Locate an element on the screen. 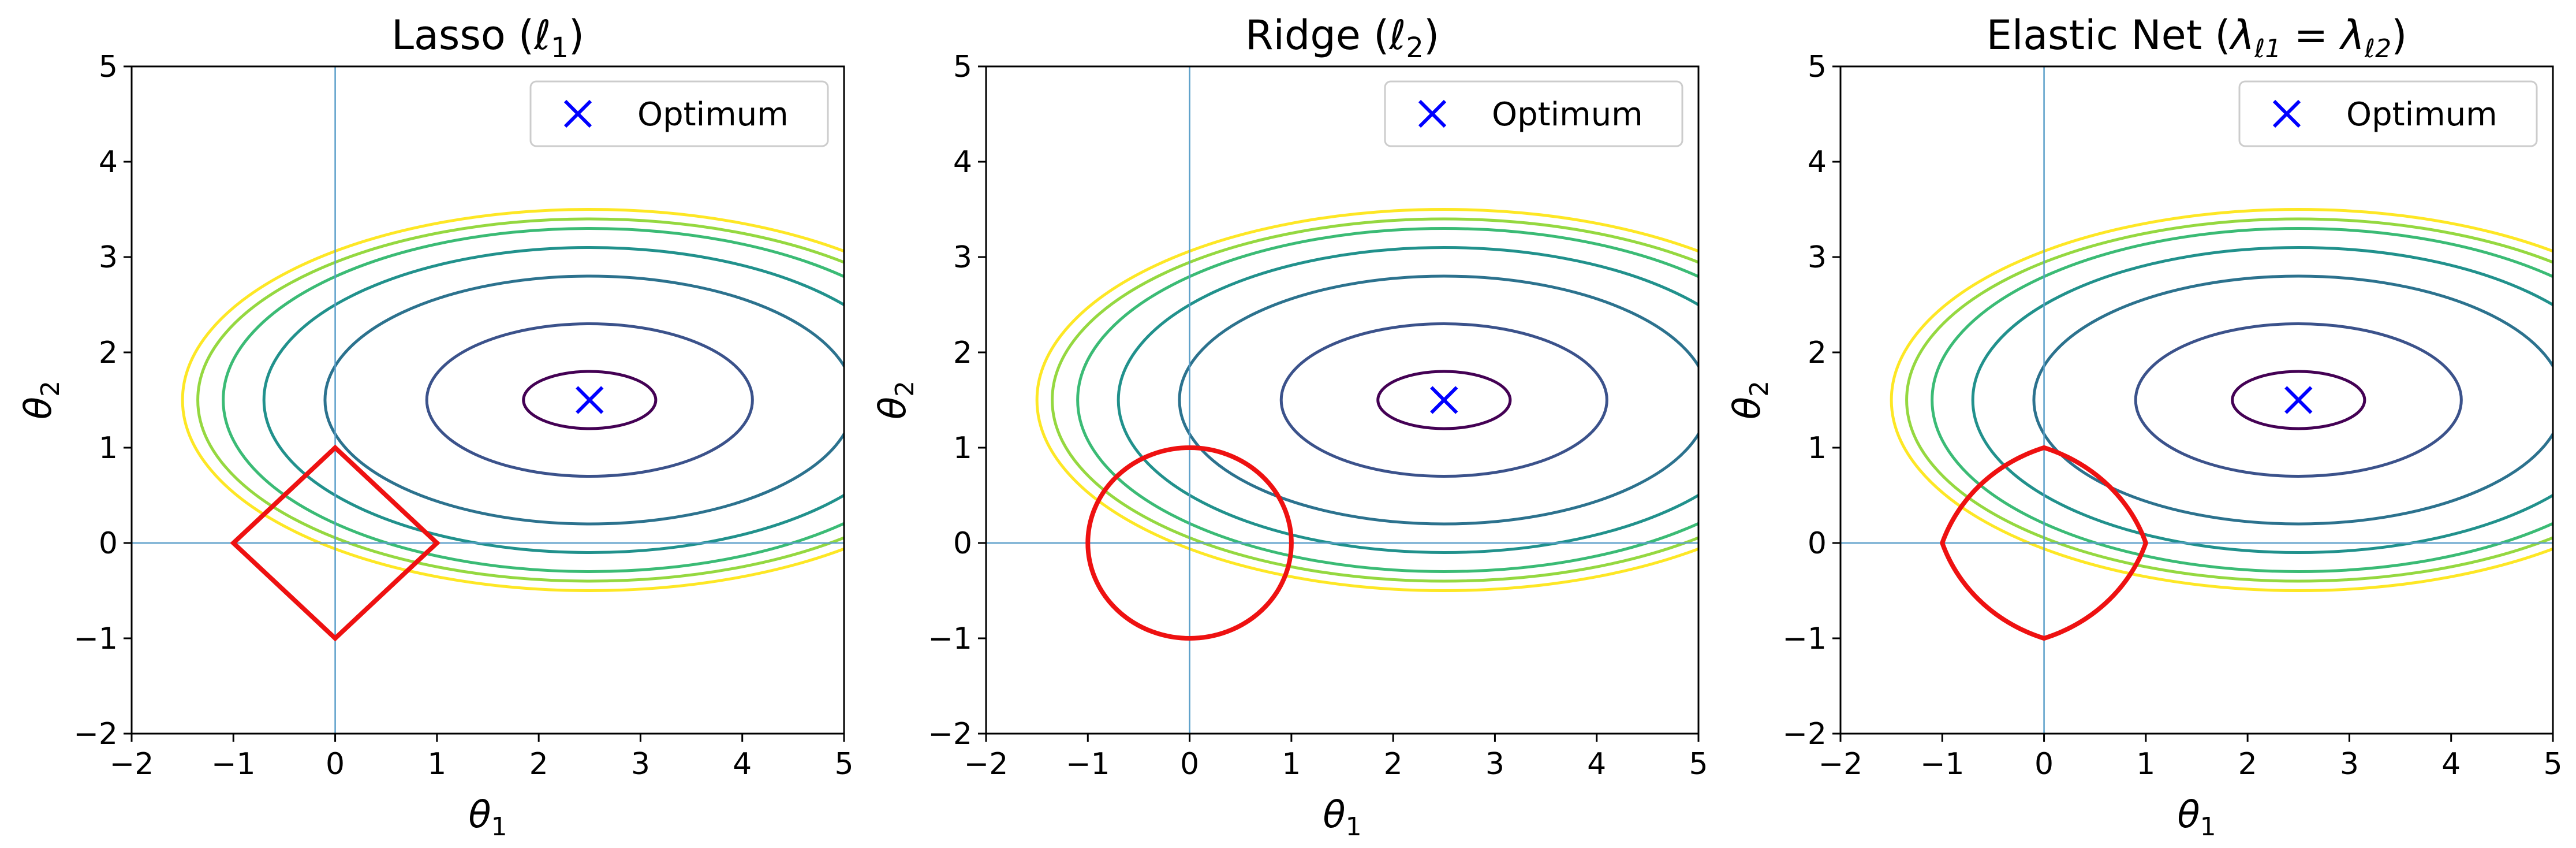 This screenshot has height=848, width=2576. panel-title-subscript: 1 is located at coordinates (560, 48).